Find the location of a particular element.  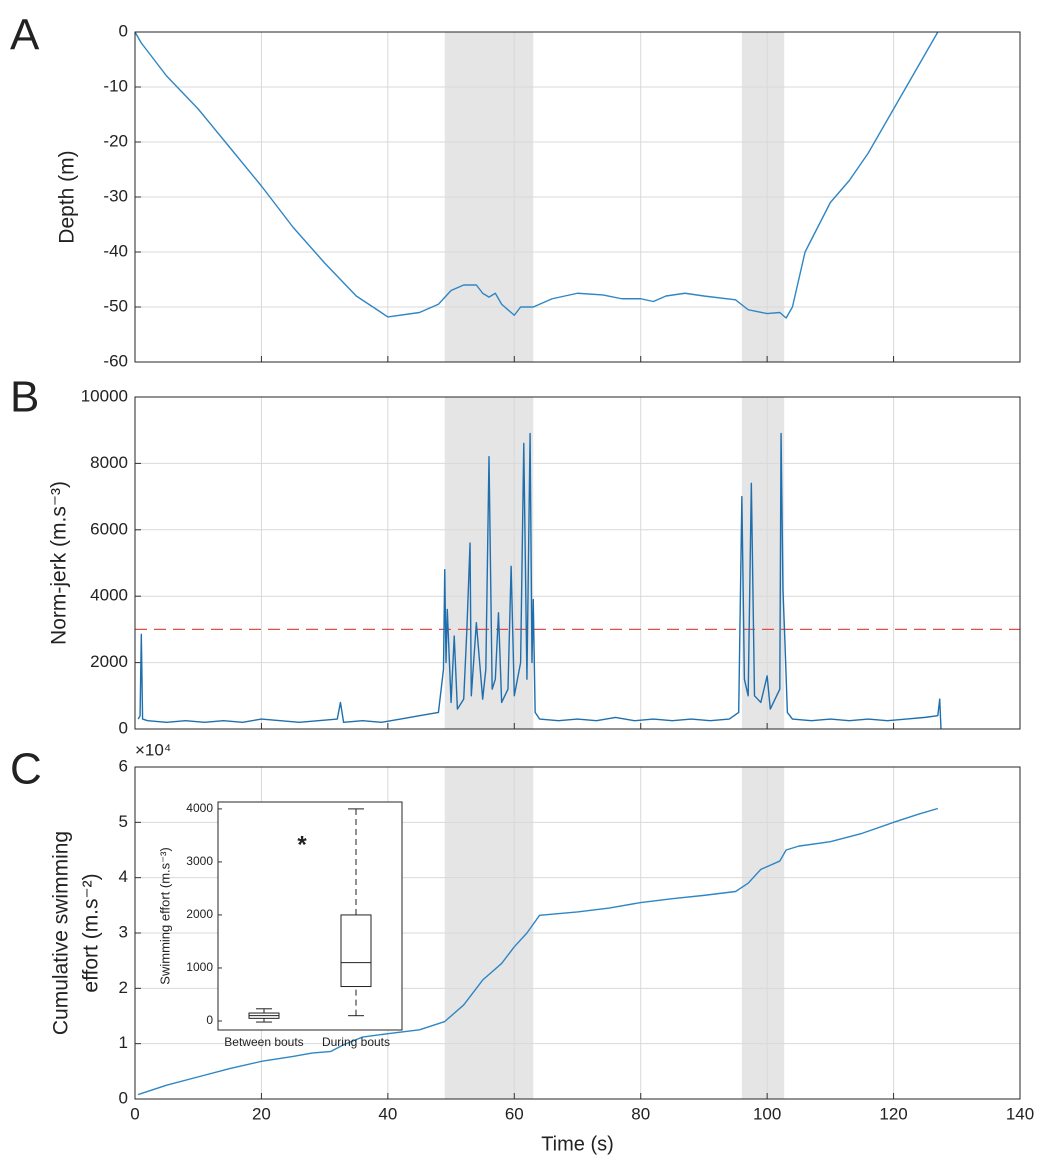

y-tick-label: 2 is located at coordinates (123, 987).